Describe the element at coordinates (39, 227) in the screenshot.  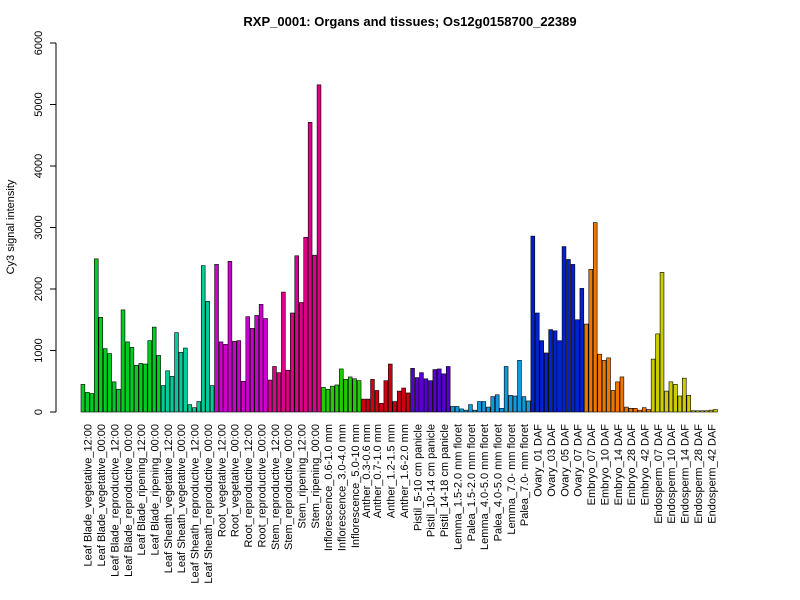
I see `y-tick-label: 3000` at that location.